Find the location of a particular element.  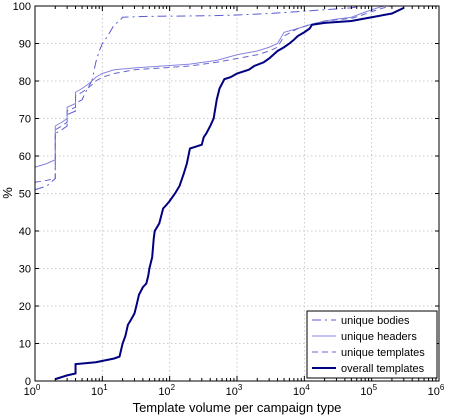

y-tick-label: 60 is located at coordinates (25, 157).